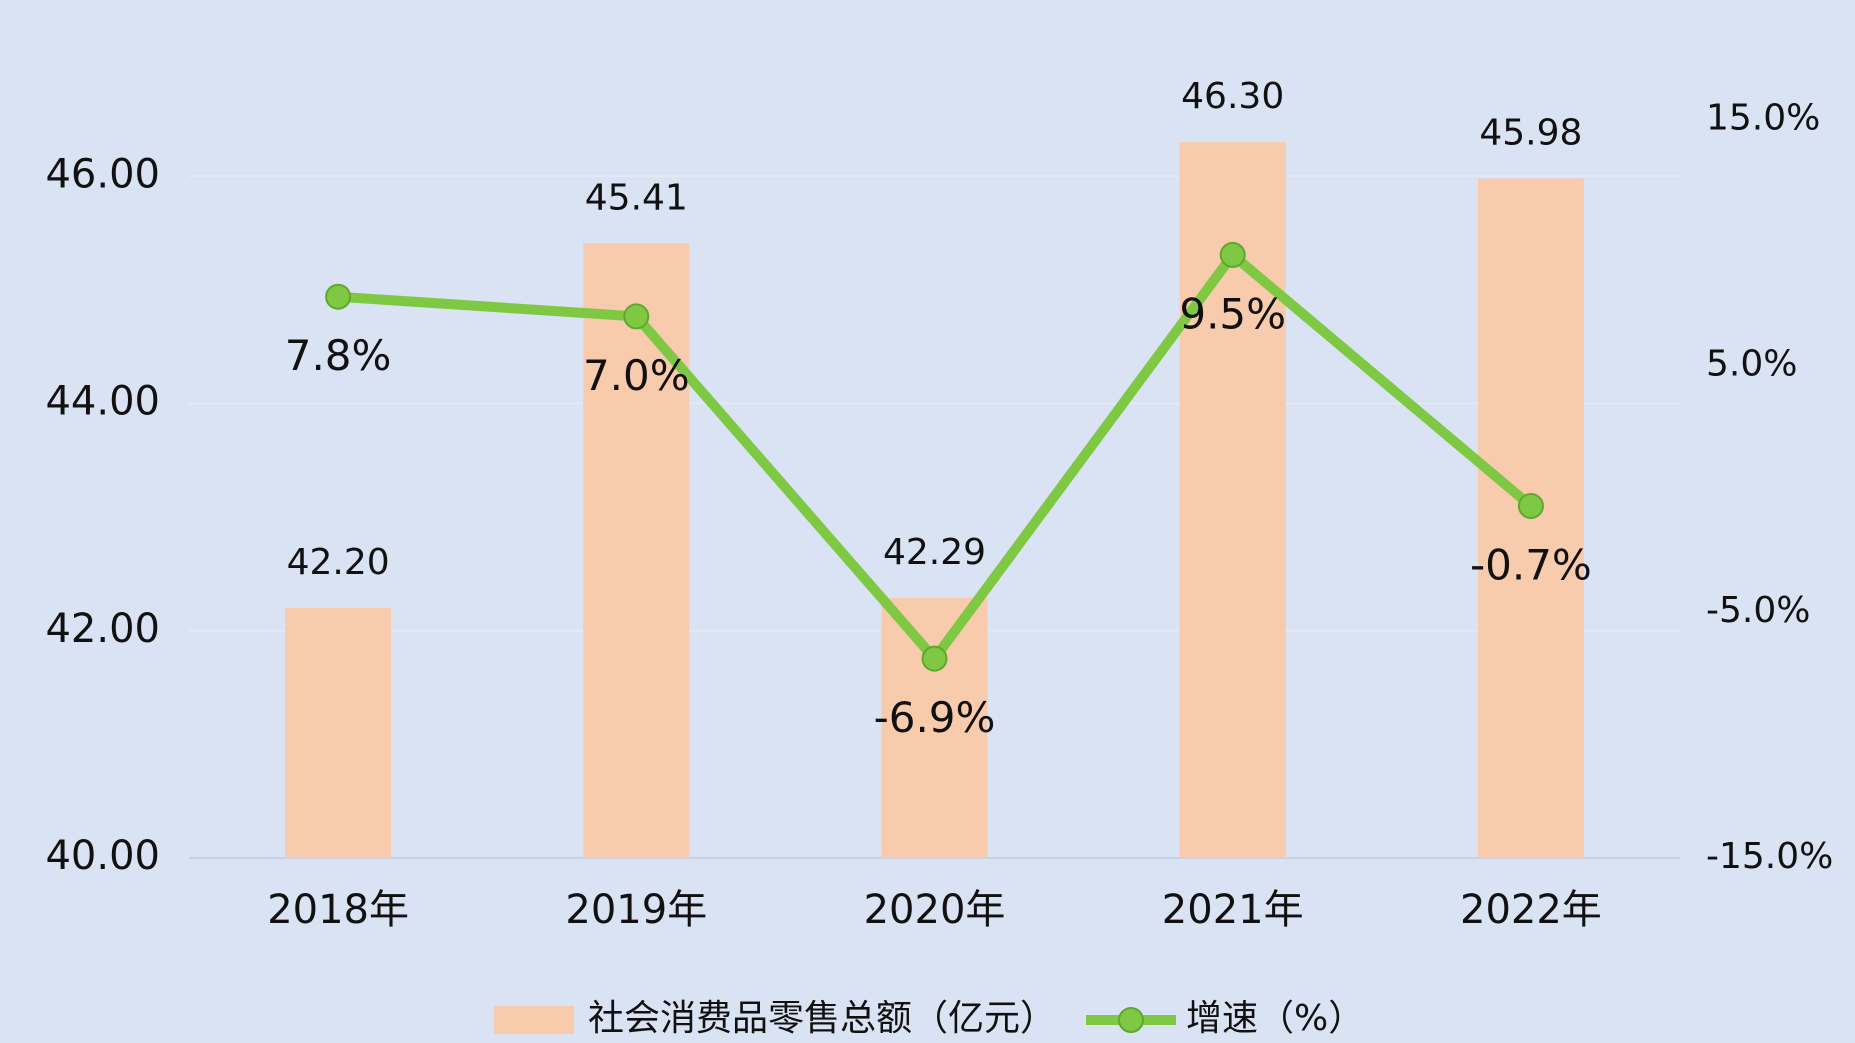 This screenshot has width=1855, height=1043. Describe the element at coordinates (636, 197) in the screenshot. I see `data-label: 45.41` at that location.